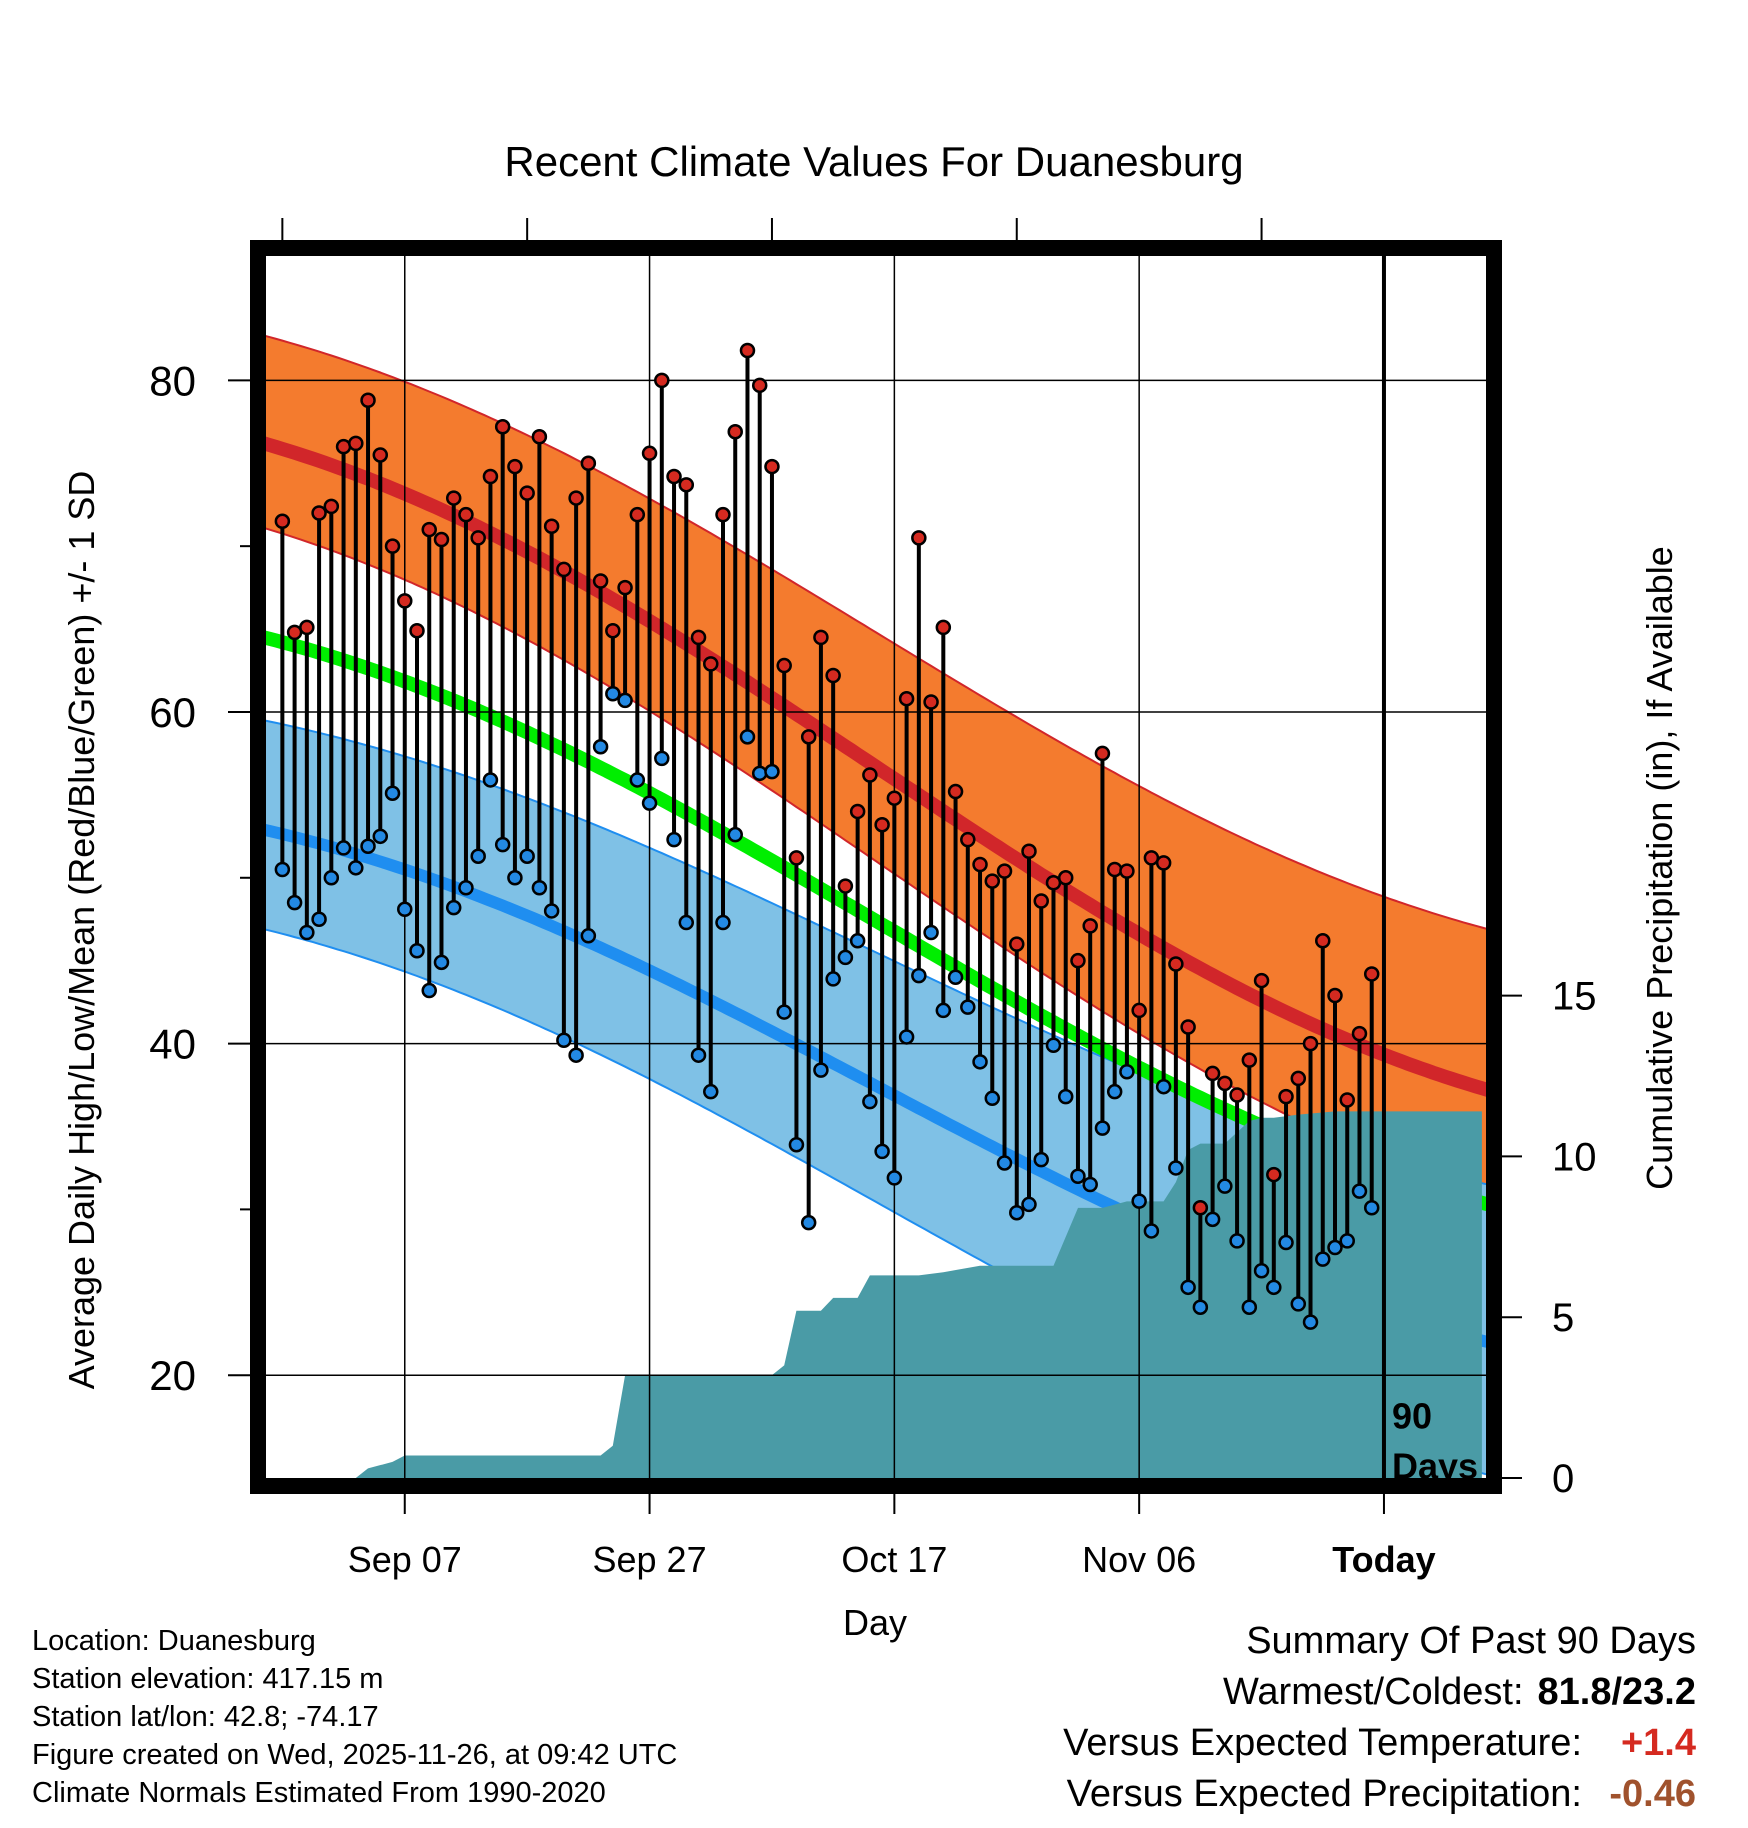 The image size is (1748, 1828). What do you see at coordinates (894, 1559) in the screenshot?
I see `x-tick-label: Oct 17` at bounding box center [894, 1559].